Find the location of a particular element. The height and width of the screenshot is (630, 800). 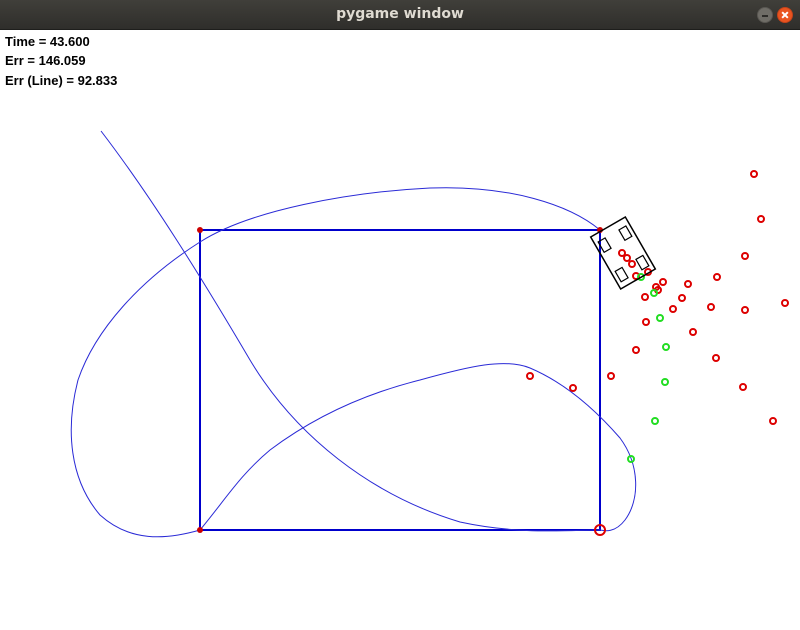

red-landmarks is located at coordinates (657, 297).